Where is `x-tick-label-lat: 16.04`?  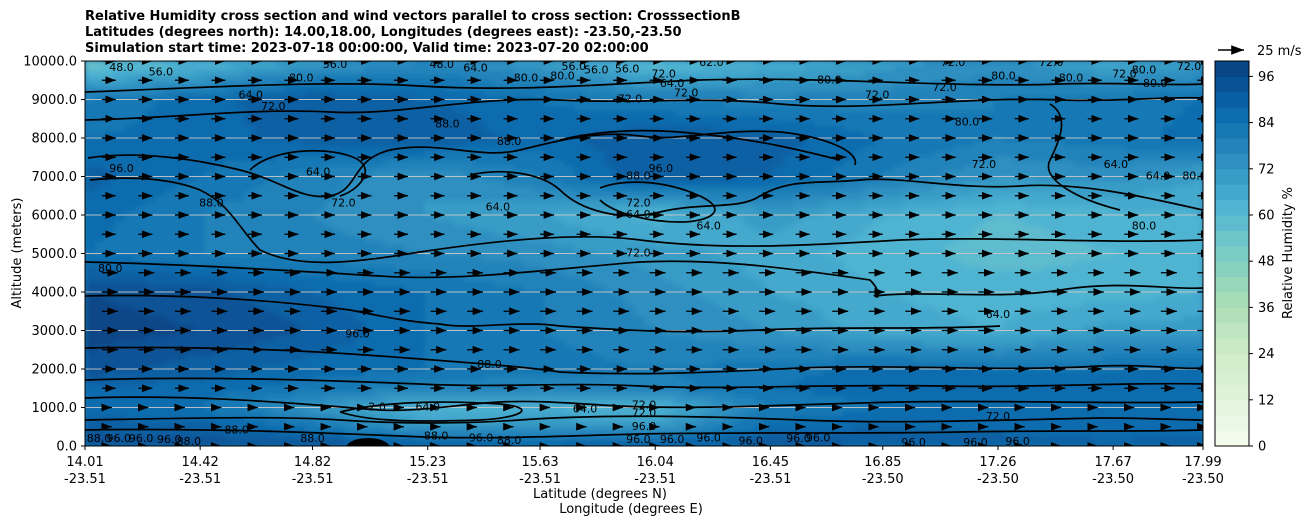
x-tick-label-lat: 16.04 is located at coordinates (655, 462).